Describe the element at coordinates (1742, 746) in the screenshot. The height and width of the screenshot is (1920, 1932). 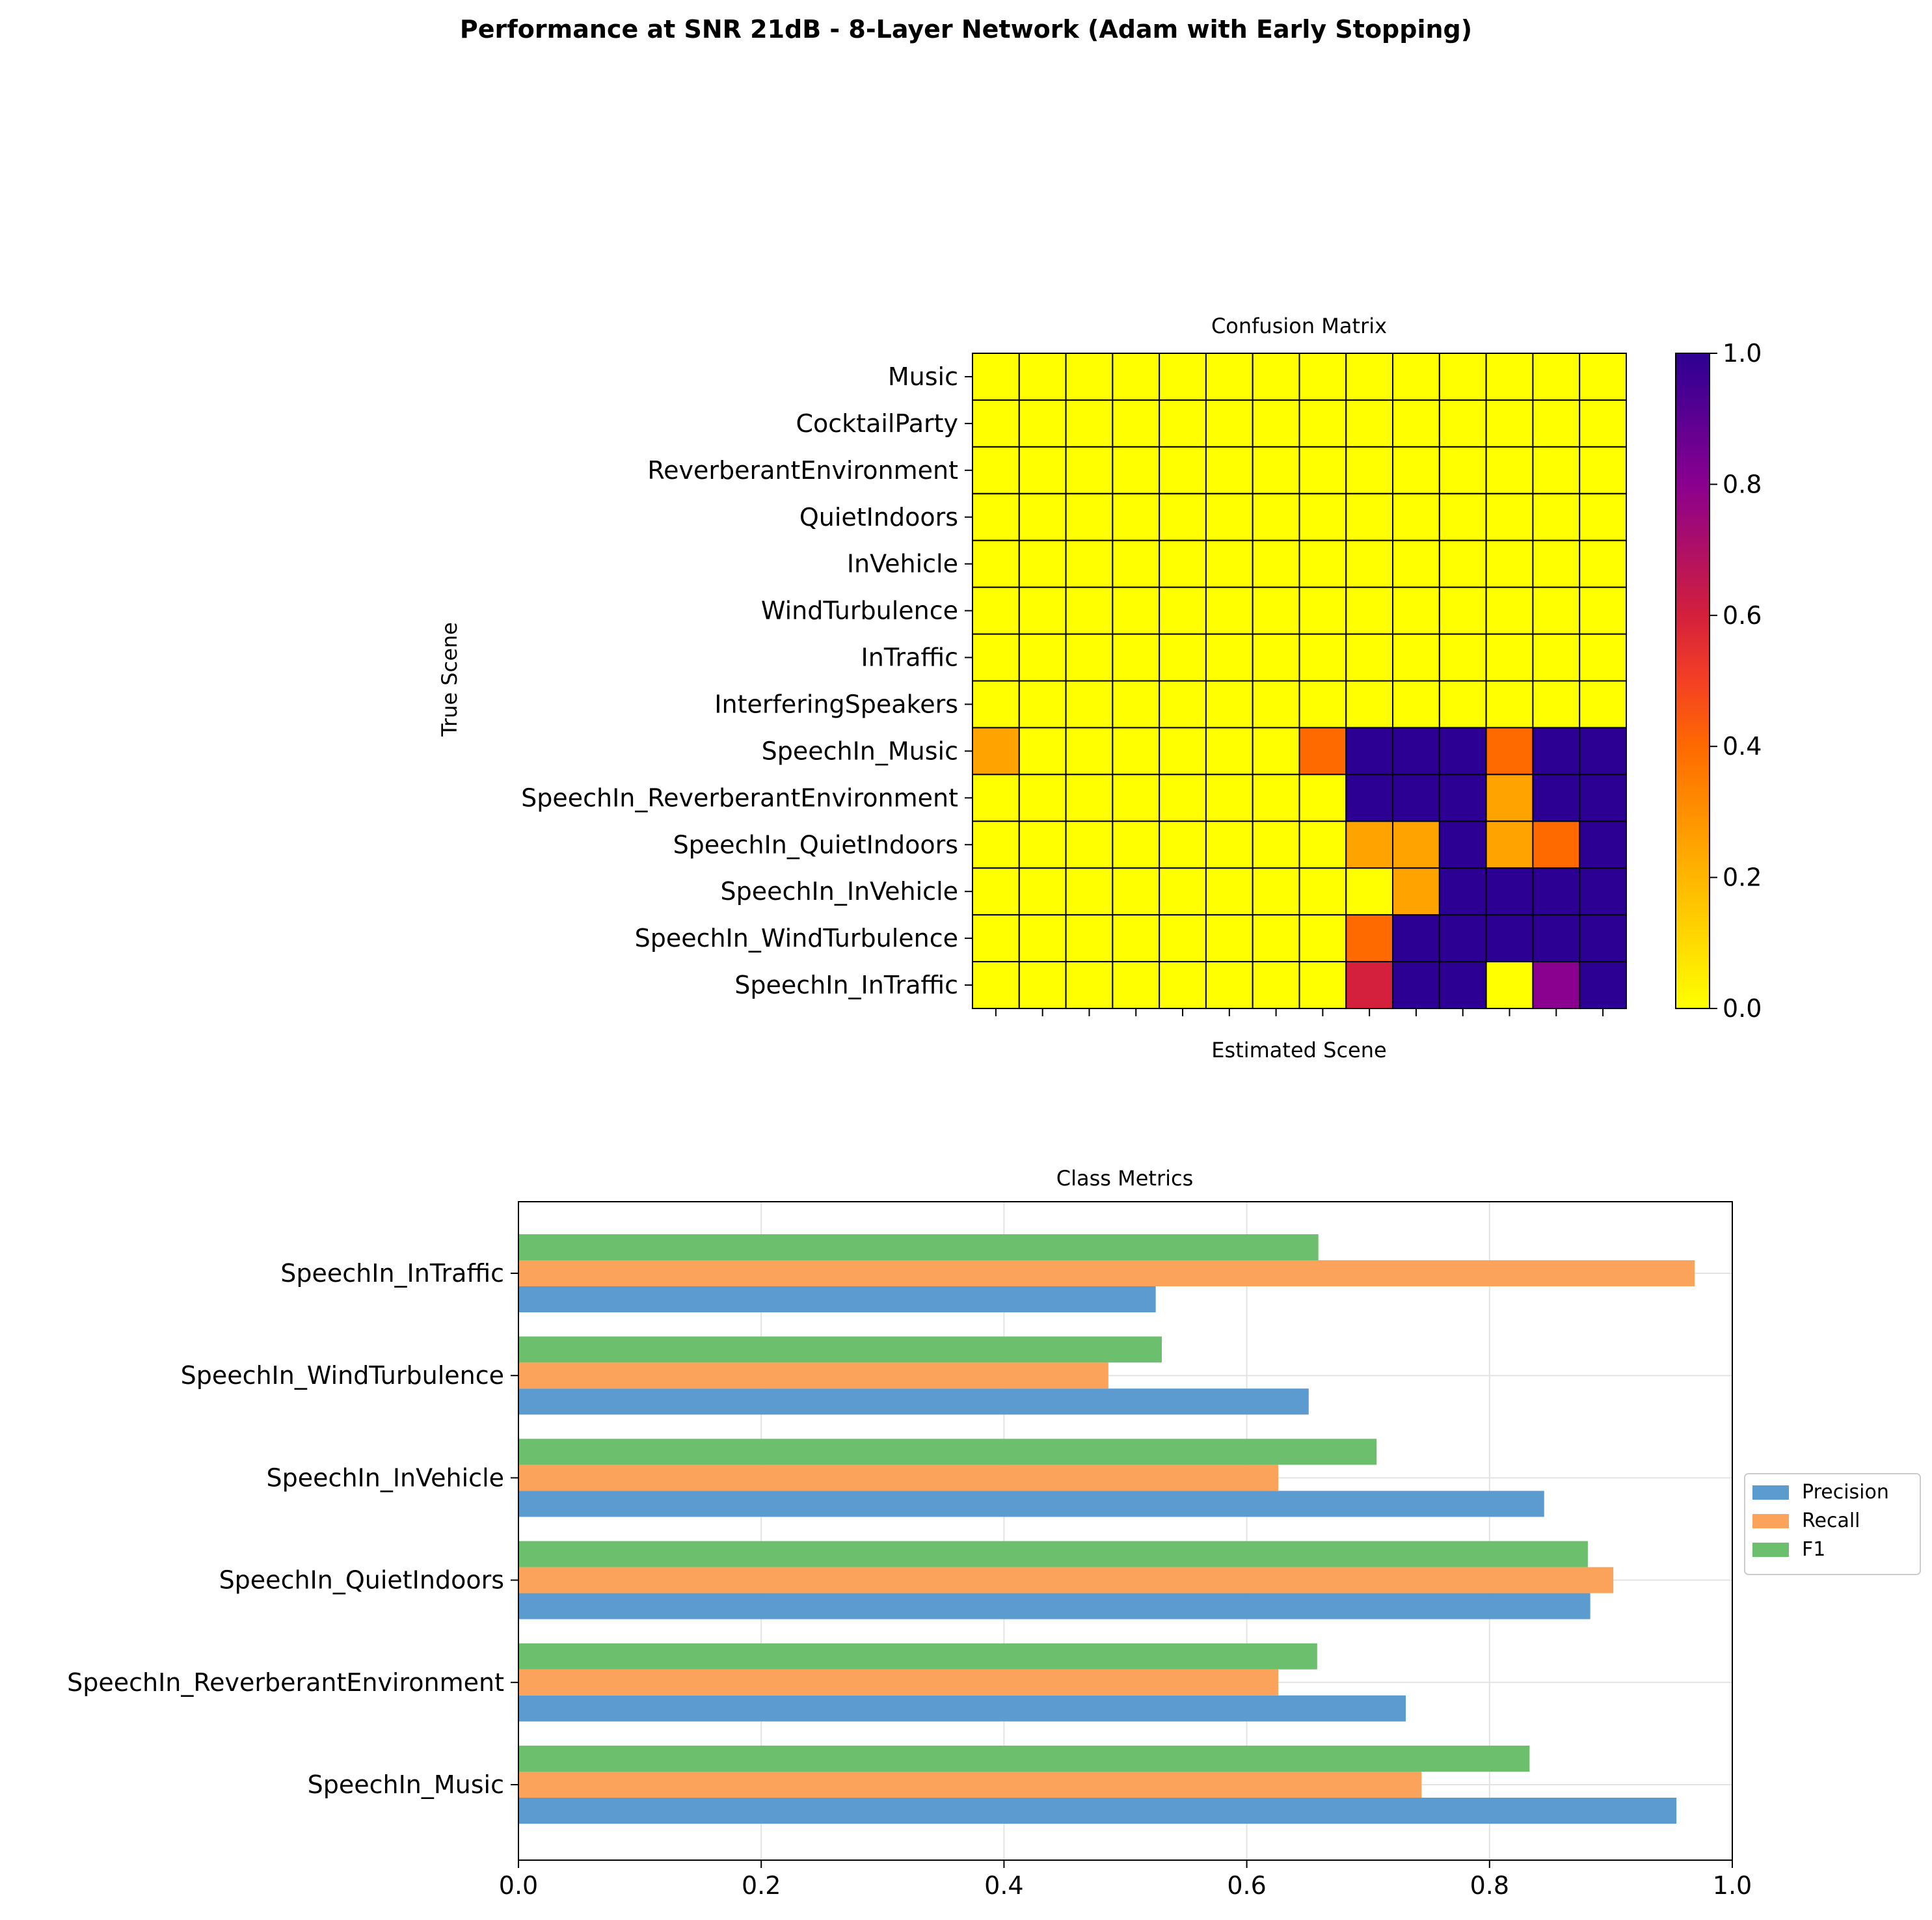
I see `colorbar-tick-label: 0.4` at that location.